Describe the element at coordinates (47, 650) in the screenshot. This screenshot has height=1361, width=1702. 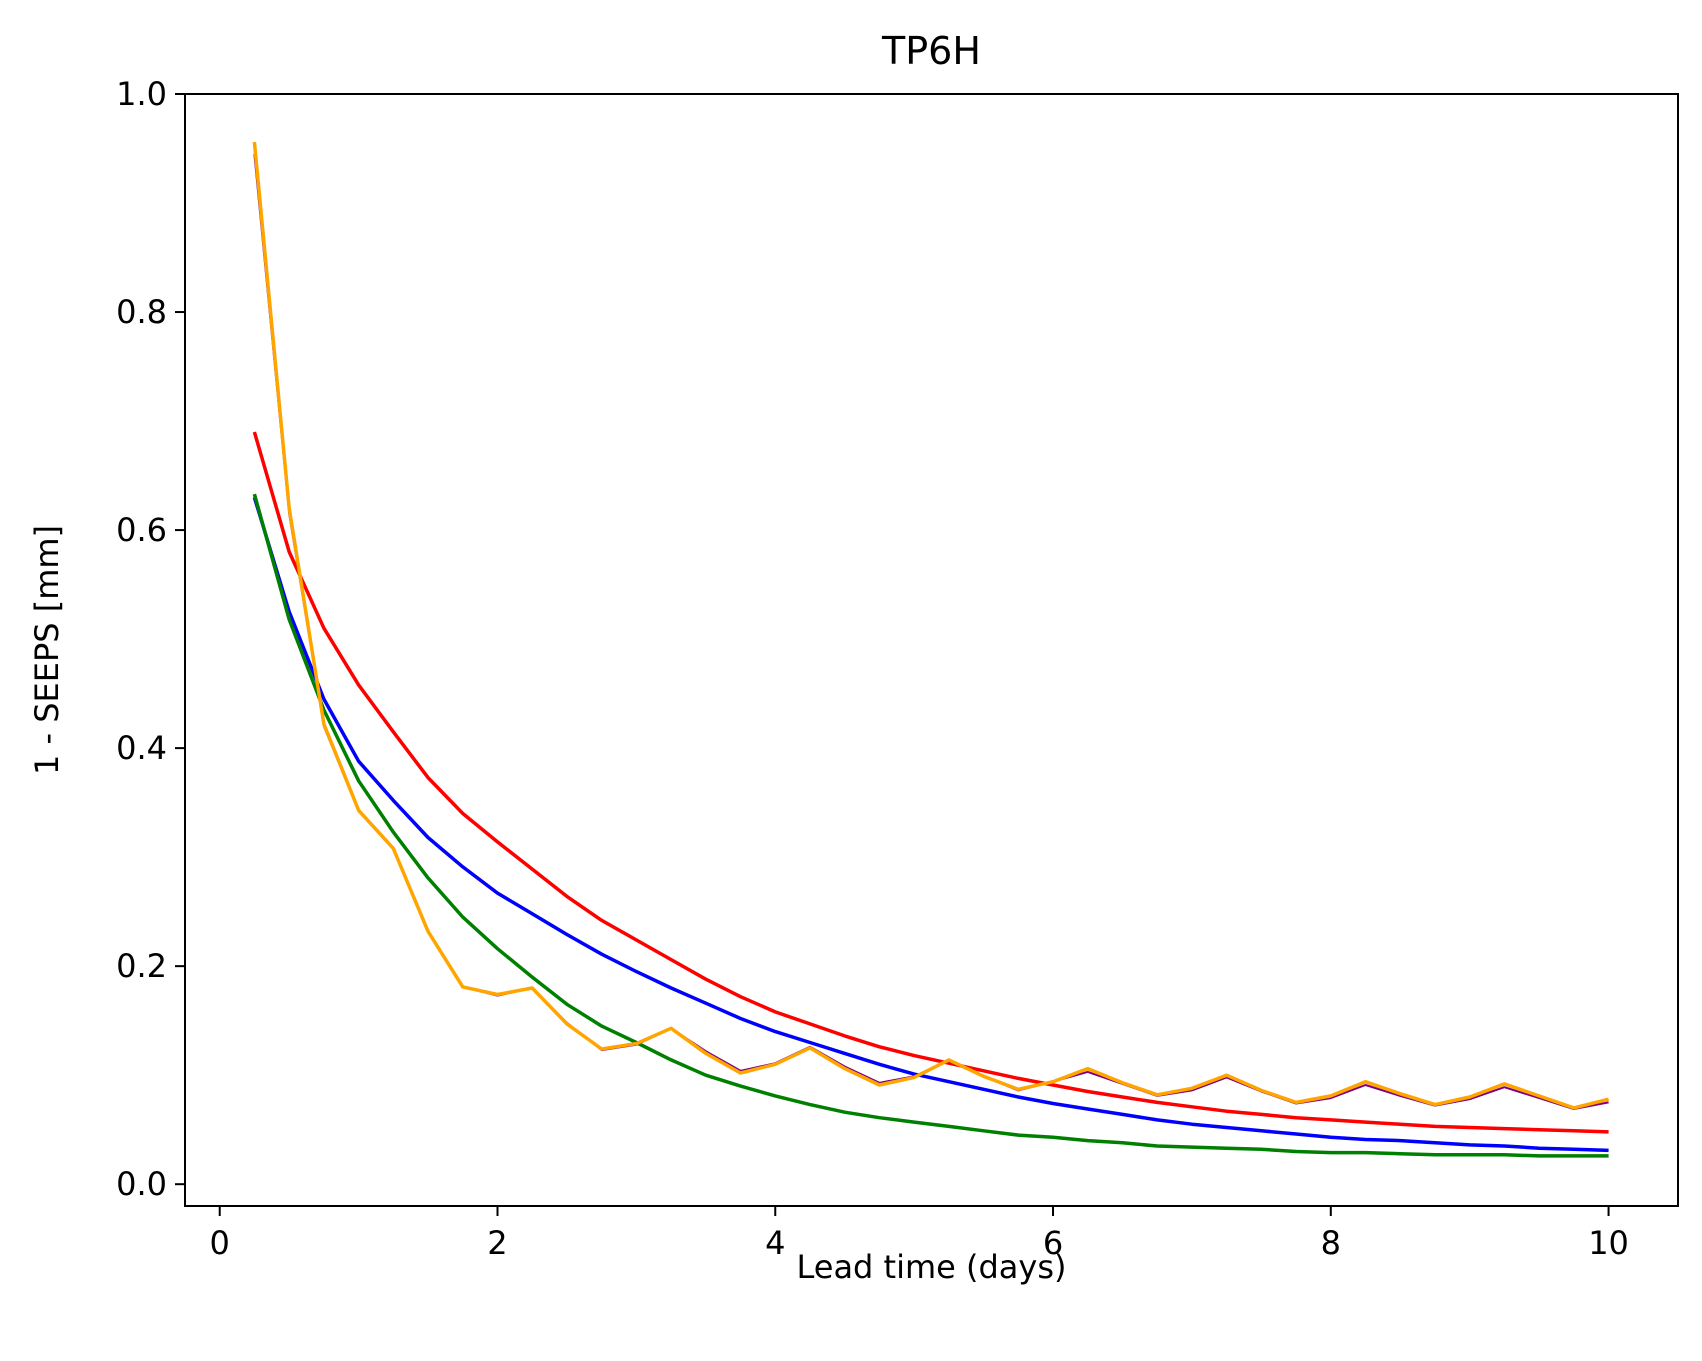
I see `y-axis-label: 1 - SEEPS [mm]` at that location.